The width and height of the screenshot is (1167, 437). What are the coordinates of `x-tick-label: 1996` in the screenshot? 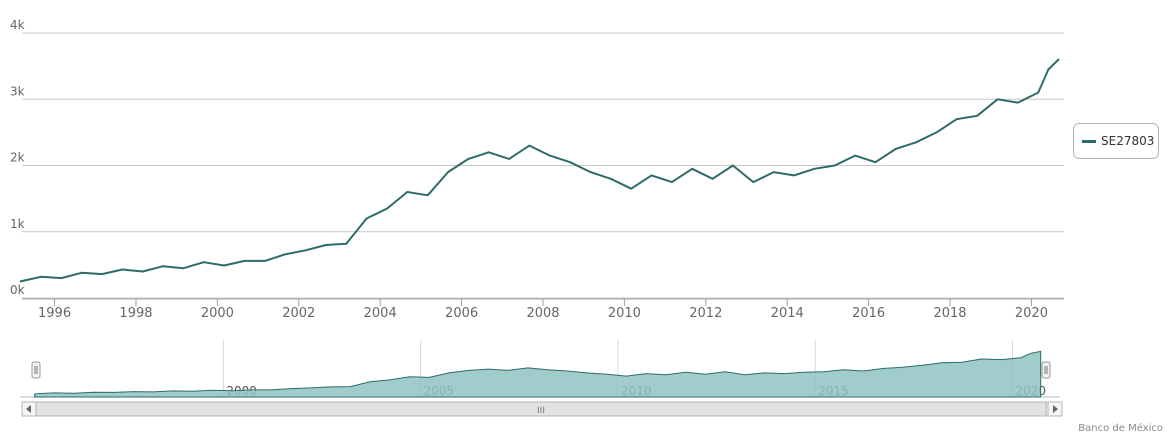 It's located at (54, 313).